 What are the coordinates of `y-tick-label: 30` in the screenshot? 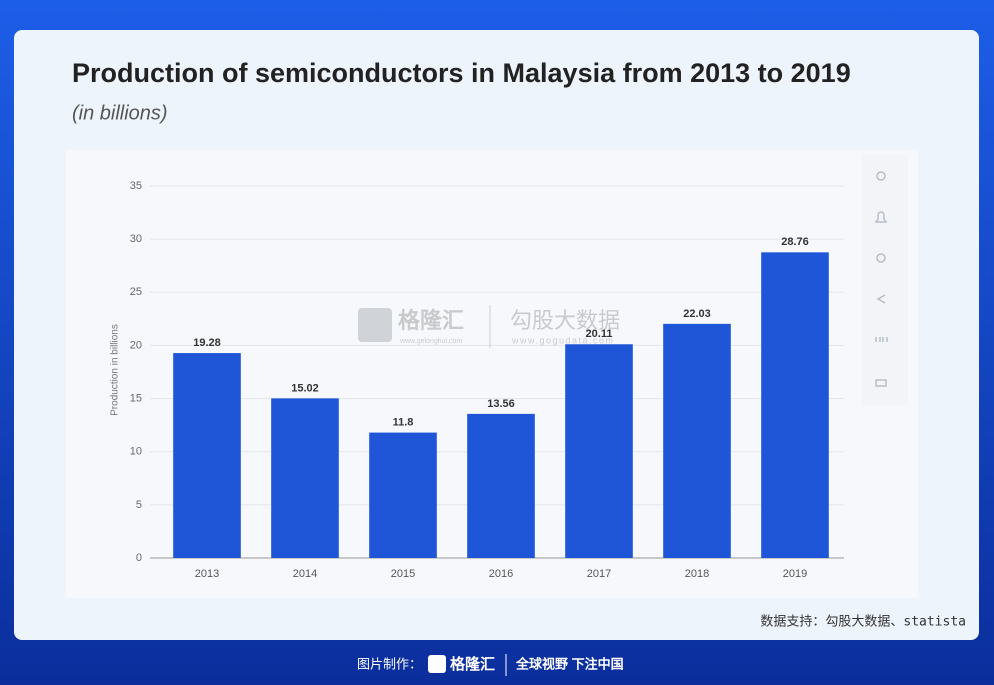 It's located at (136, 239).